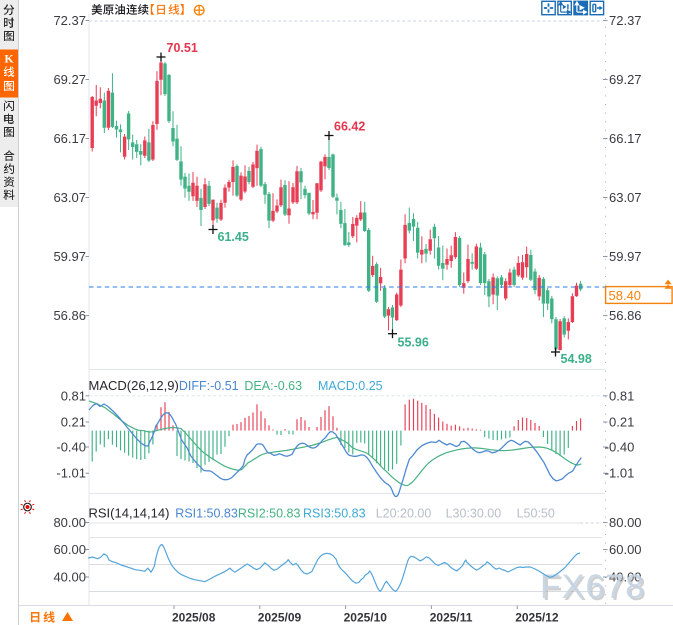 The image size is (673, 625). I want to click on svg-text: 2025/11, so click(451, 618).